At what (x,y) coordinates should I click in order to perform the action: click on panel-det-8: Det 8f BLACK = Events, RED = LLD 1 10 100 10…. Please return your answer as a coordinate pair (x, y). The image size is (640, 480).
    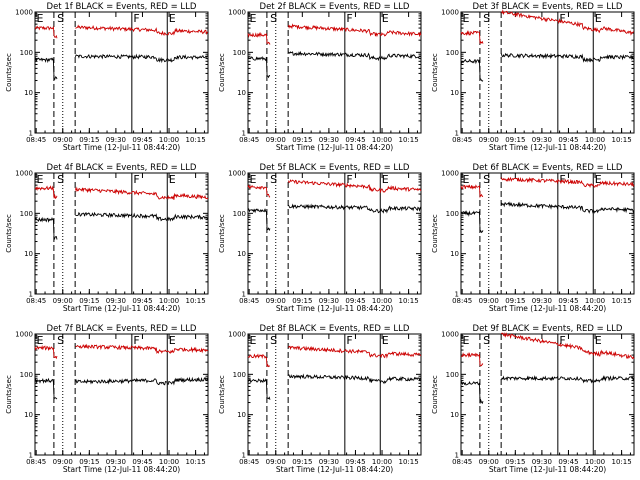
    Looking at the image, I should click on (320, 399).